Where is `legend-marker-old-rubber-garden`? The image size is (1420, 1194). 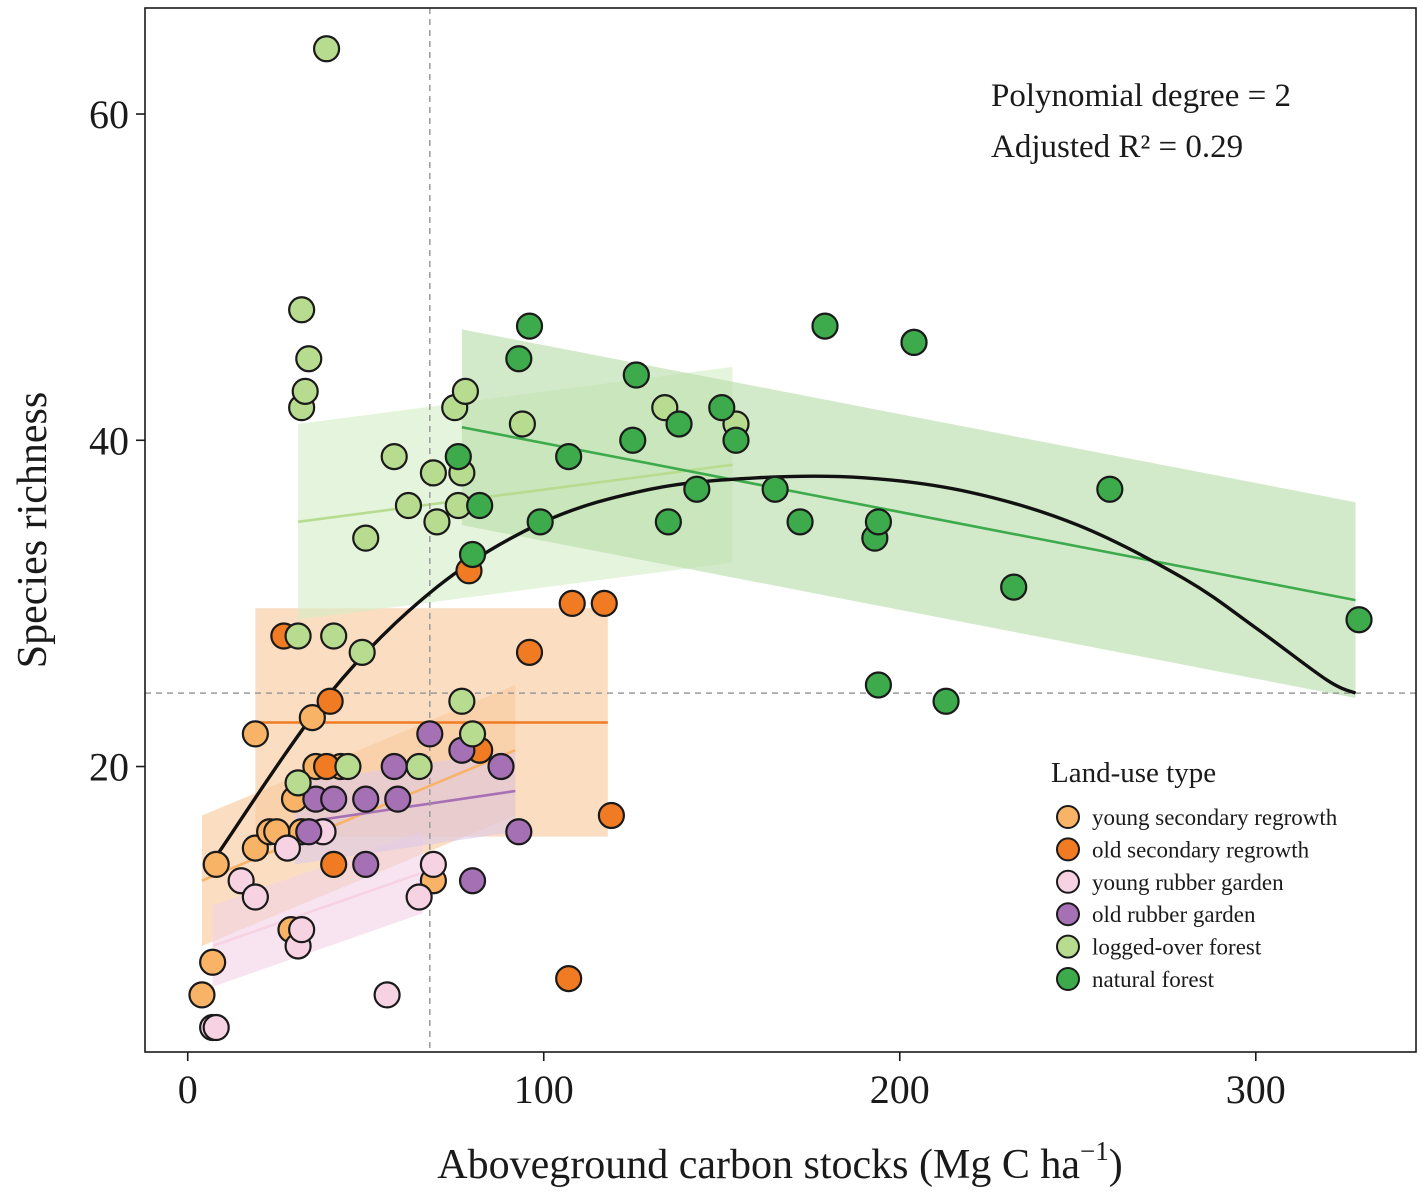 legend-marker-old-rubber-garden is located at coordinates (1068, 914).